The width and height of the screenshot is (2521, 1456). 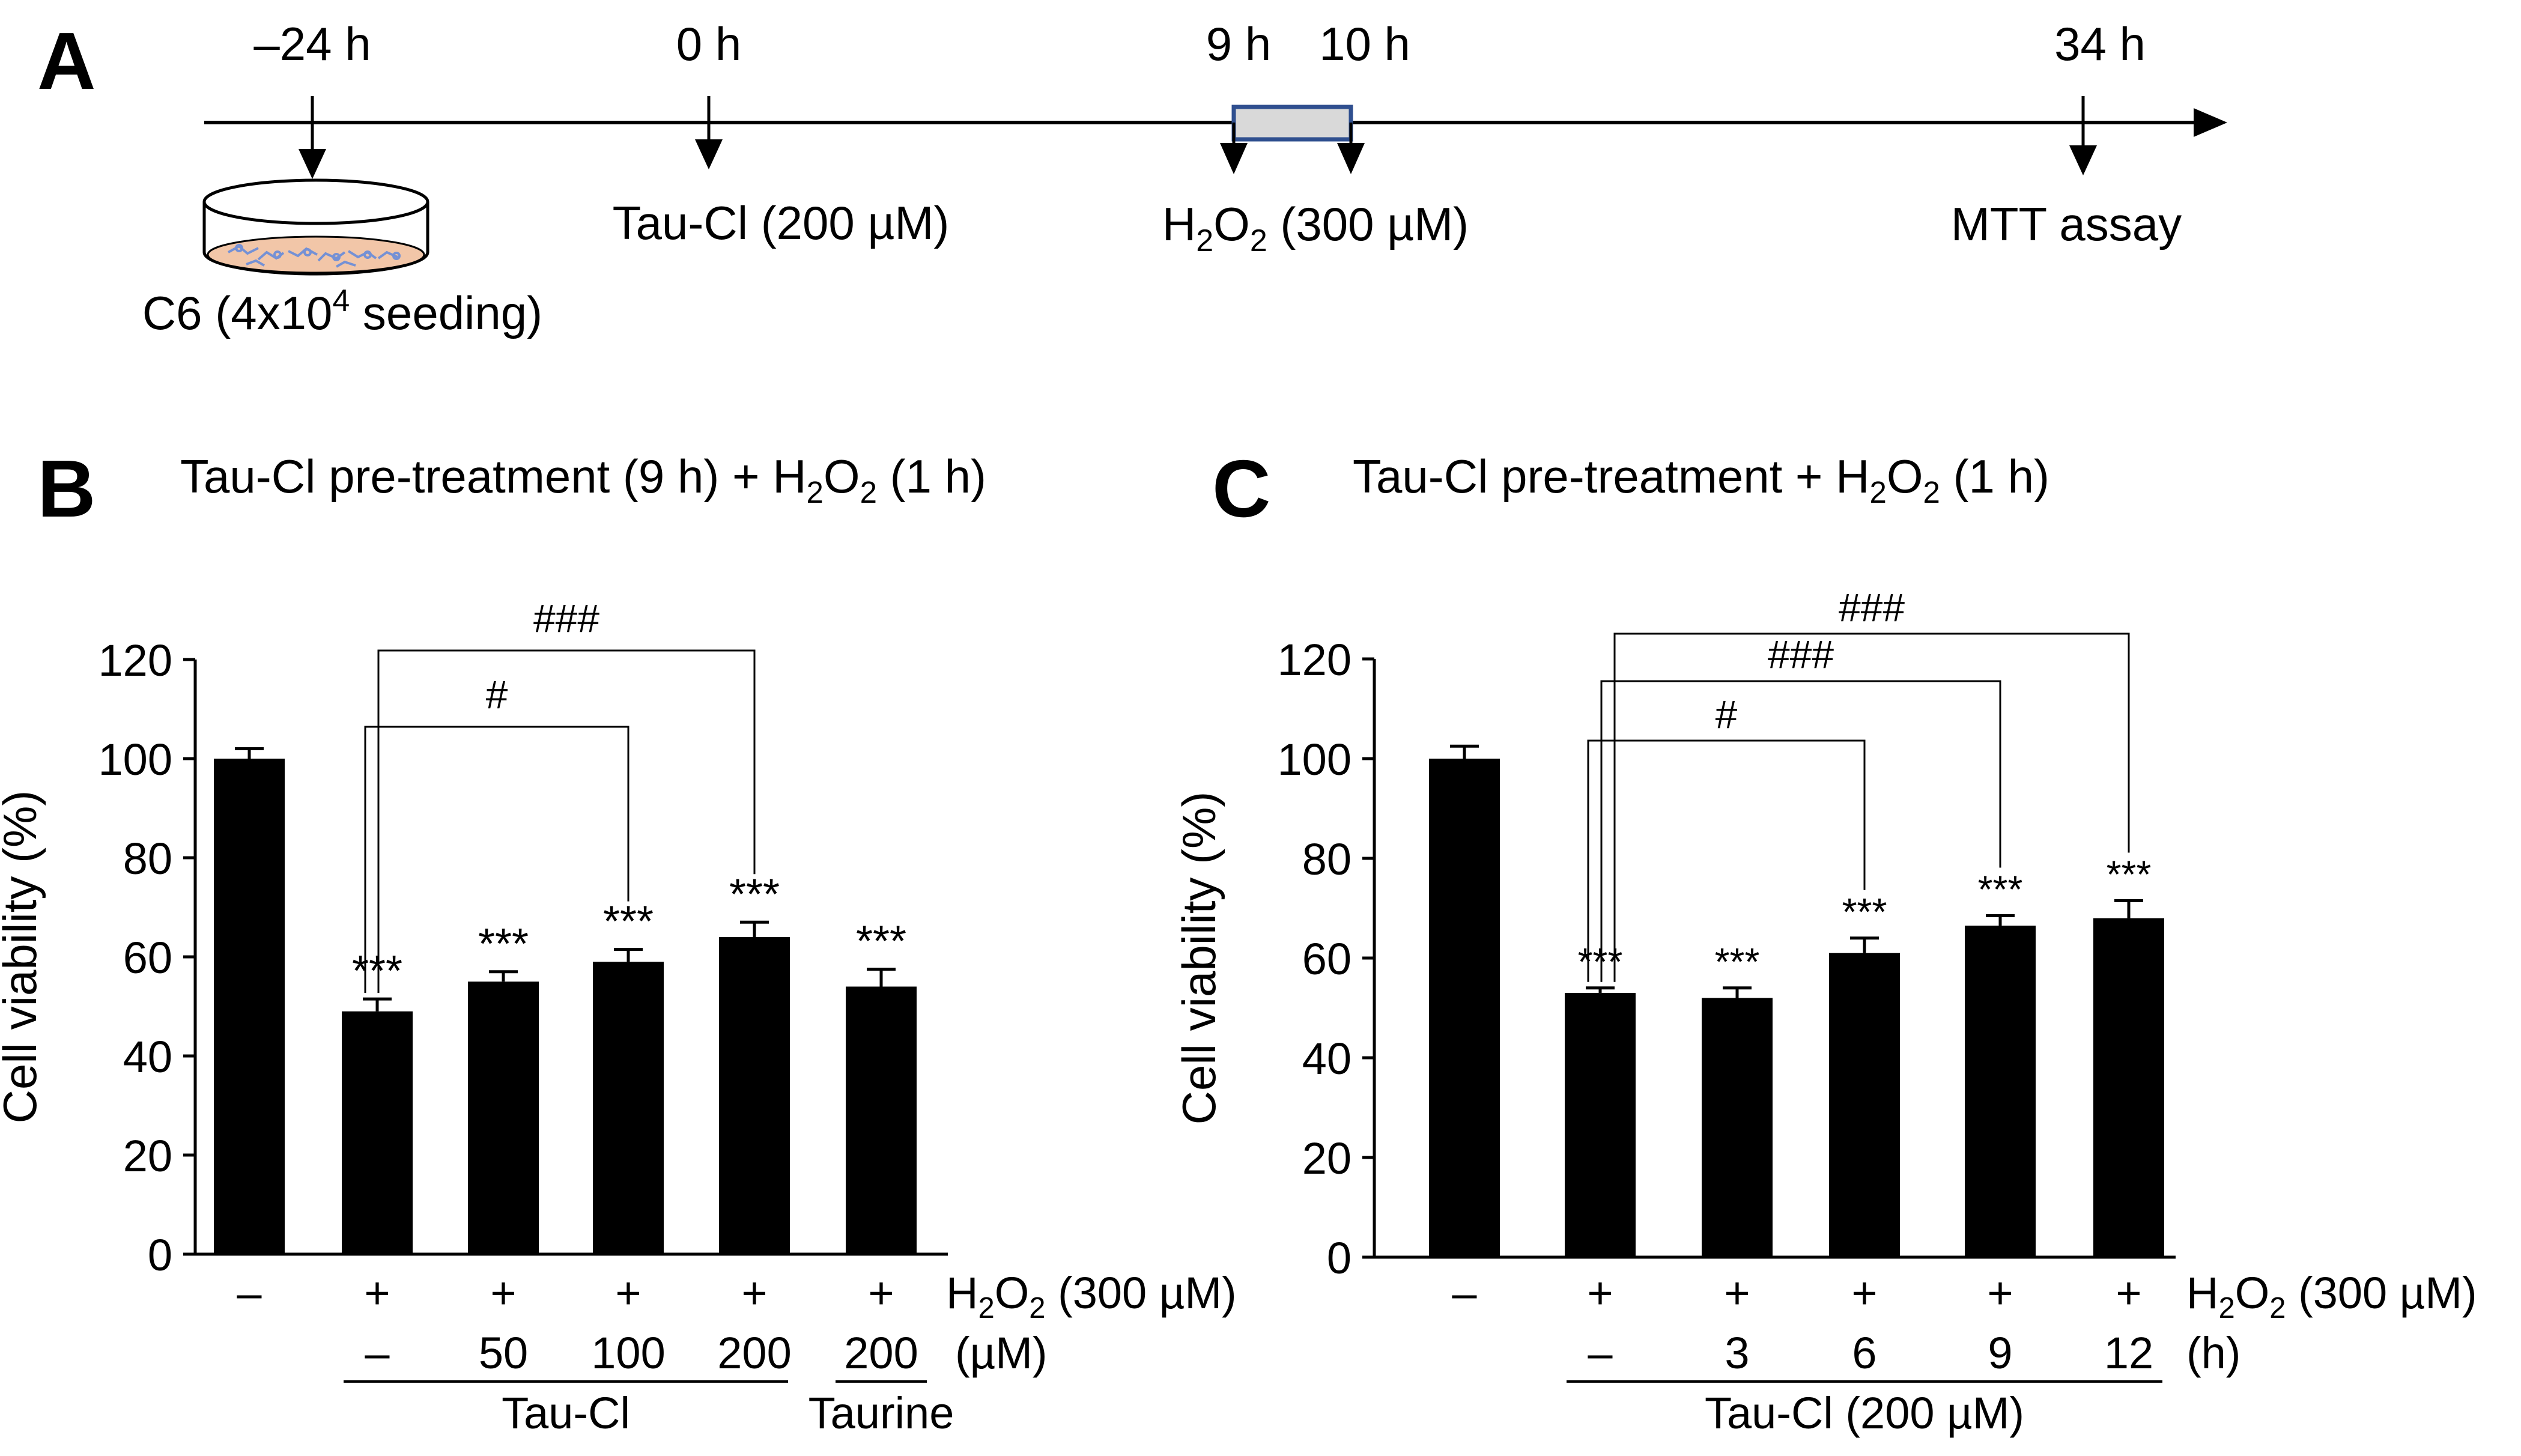 What do you see at coordinates (1327, 959) in the screenshot?
I see `y-tick-label: 60` at bounding box center [1327, 959].